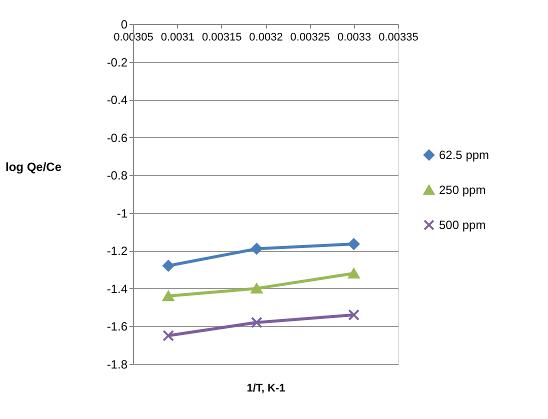 The image size is (548, 419). I want to click on y-tick-label: -1.4, so click(117, 289).